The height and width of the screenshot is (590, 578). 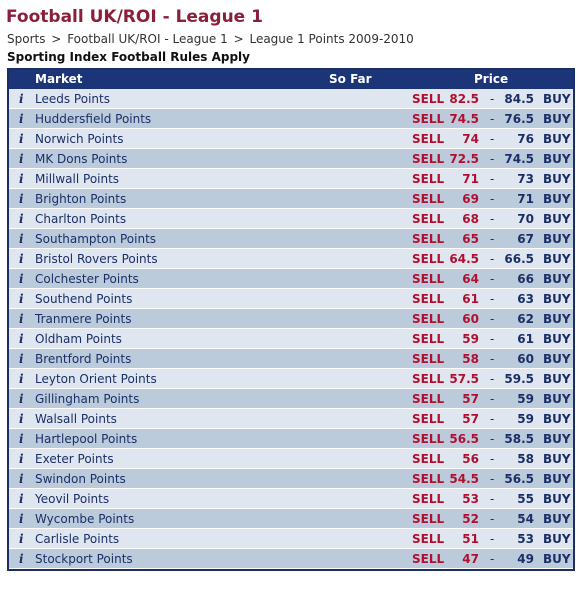 What do you see at coordinates (26, 39) in the screenshot?
I see `breadcrumb-sports: Sports` at bounding box center [26, 39].